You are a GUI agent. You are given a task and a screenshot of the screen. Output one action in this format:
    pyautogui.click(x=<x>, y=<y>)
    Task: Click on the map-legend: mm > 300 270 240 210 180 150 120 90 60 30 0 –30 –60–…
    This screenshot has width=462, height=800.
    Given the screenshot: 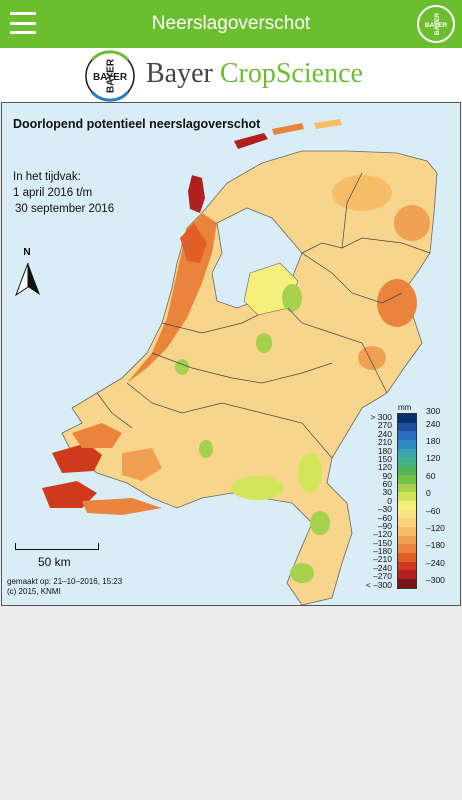 What is the action you would take?
    pyautogui.click(x=408, y=503)
    